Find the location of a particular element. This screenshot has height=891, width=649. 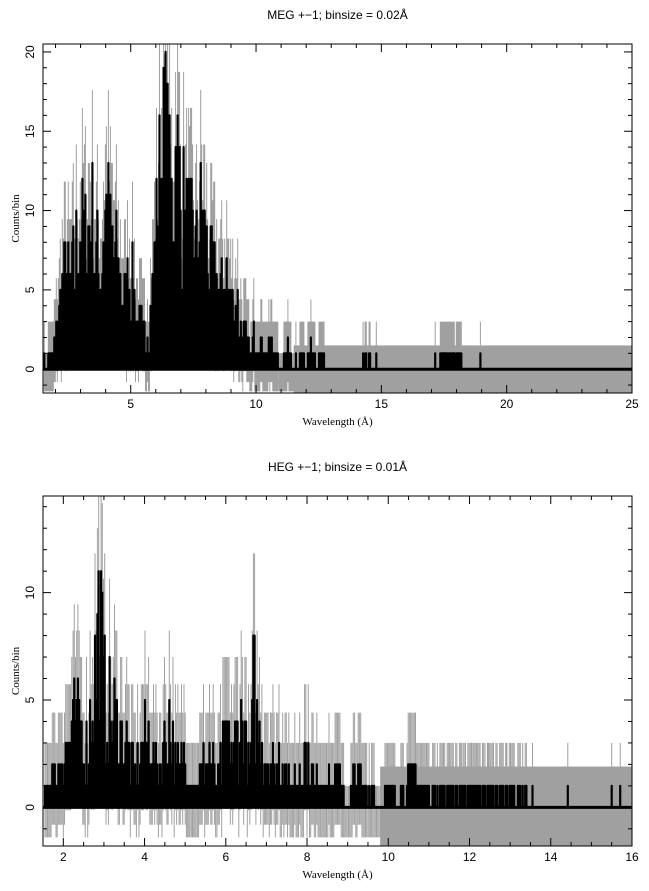

chart-title: MEG +−1; binsize = 0.02Å is located at coordinates (337, 14).